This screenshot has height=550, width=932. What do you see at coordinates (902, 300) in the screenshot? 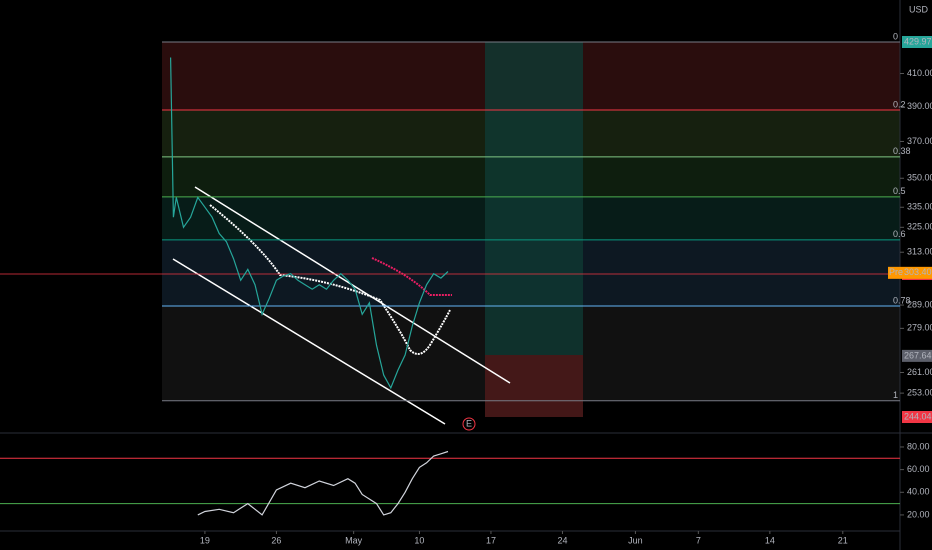
I see `fib-label: 0.78` at bounding box center [902, 300].